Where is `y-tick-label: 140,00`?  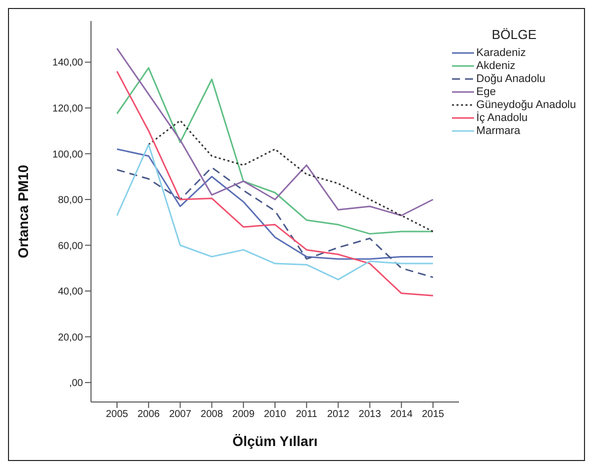
y-tick-label: 140,00 is located at coordinates (68, 63).